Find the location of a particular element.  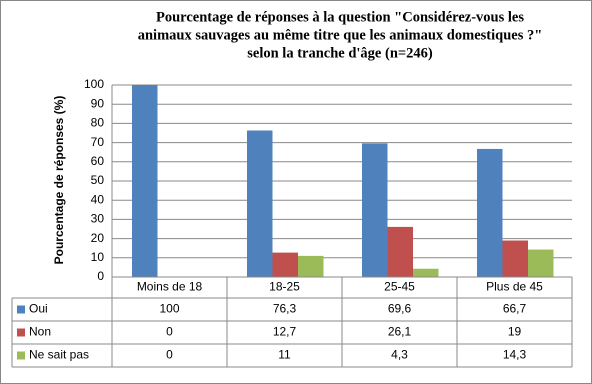

legend-label: Non is located at coordinates (40, 332).